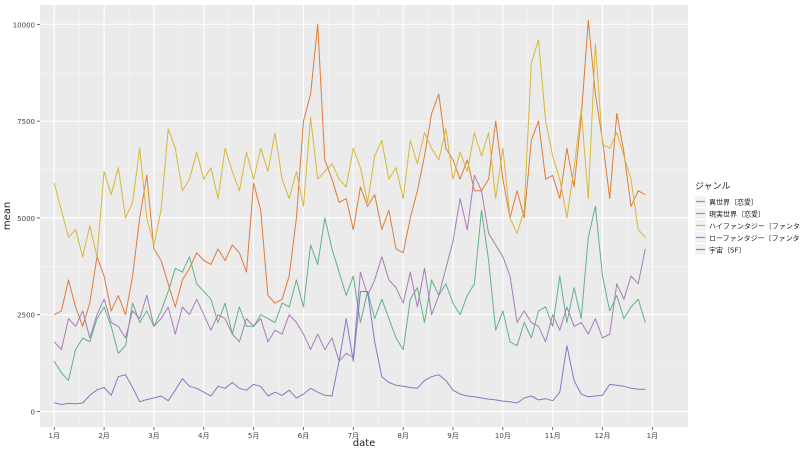 The height and width of the screenshot is (454, 800). Describe the element at coordinates (24, 25) in the screenshot. I see `y-tick-label: 10000` at that location.